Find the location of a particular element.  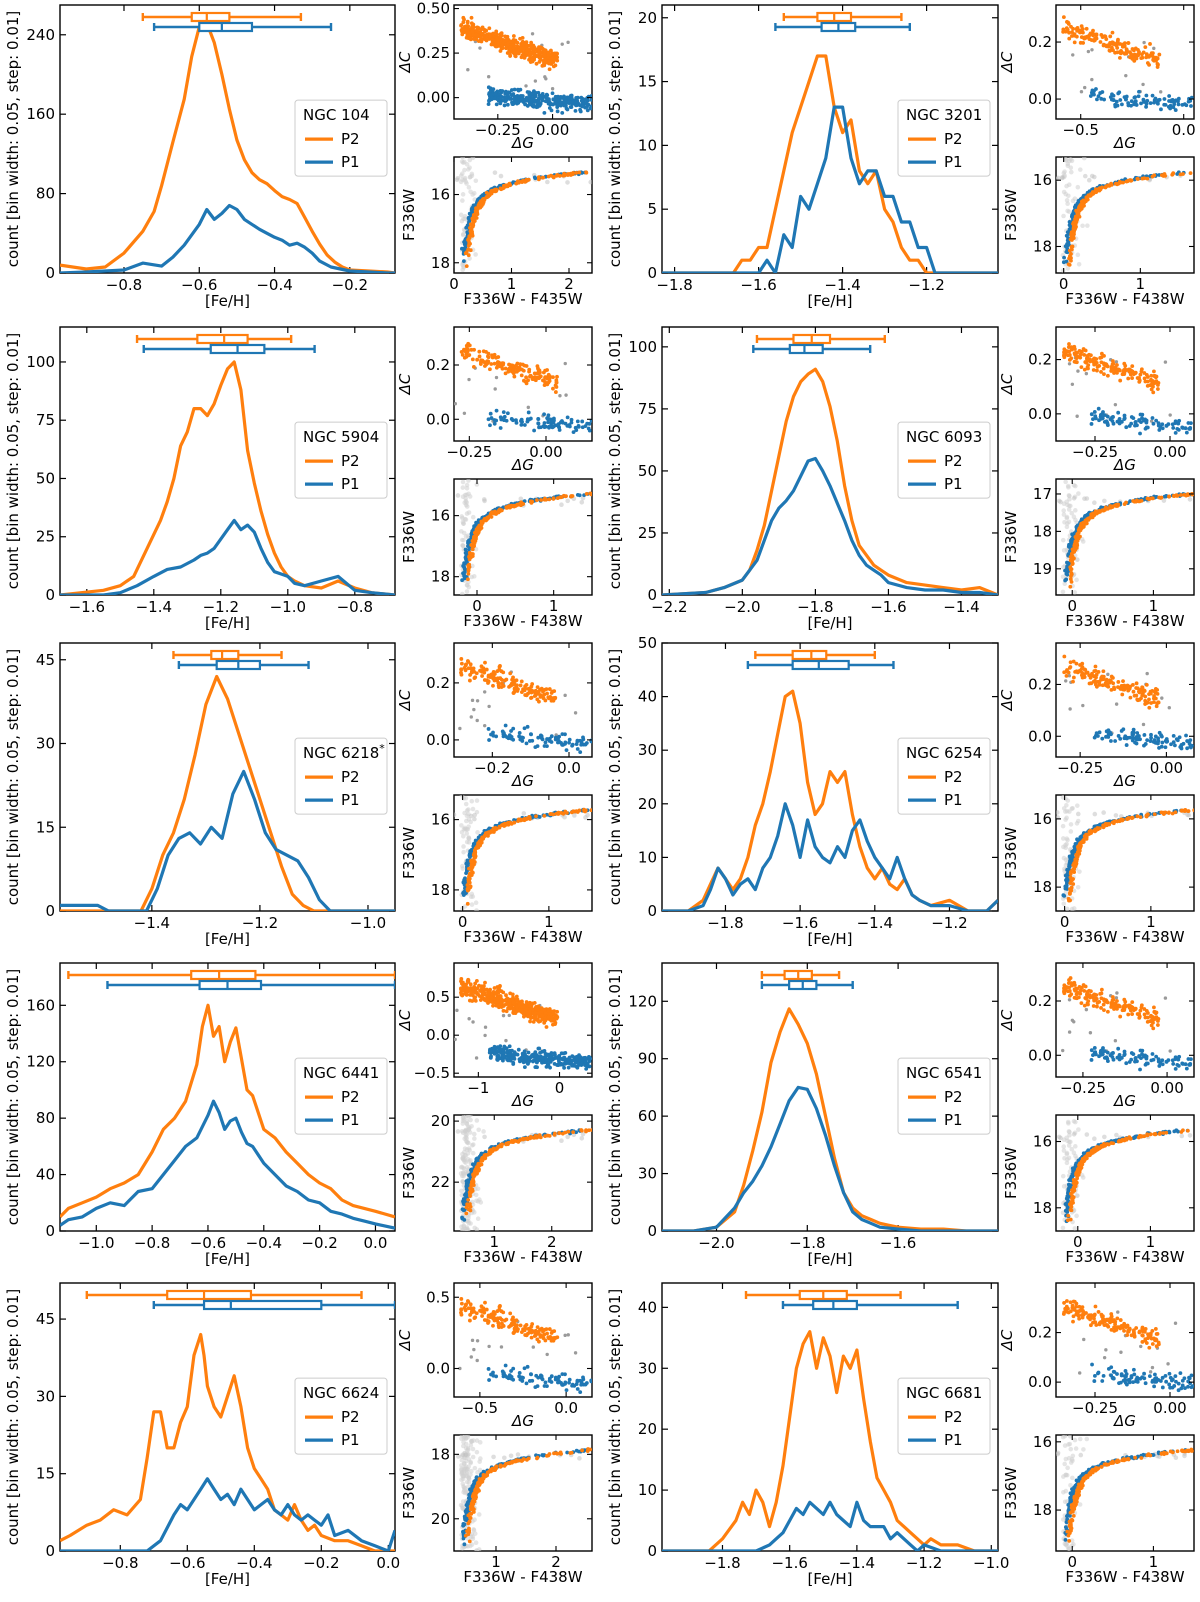

legend: NGC 6093 P2 P1 is located at coordinates (944, 460).